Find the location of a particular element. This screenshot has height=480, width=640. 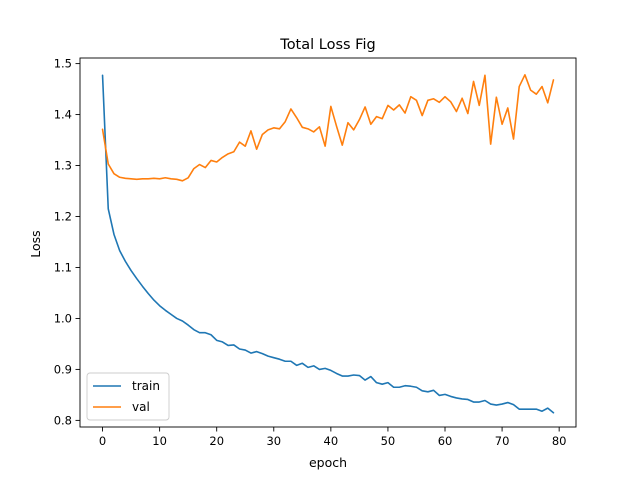

x-tick-label: 0 is located at coordinates (102, 441).